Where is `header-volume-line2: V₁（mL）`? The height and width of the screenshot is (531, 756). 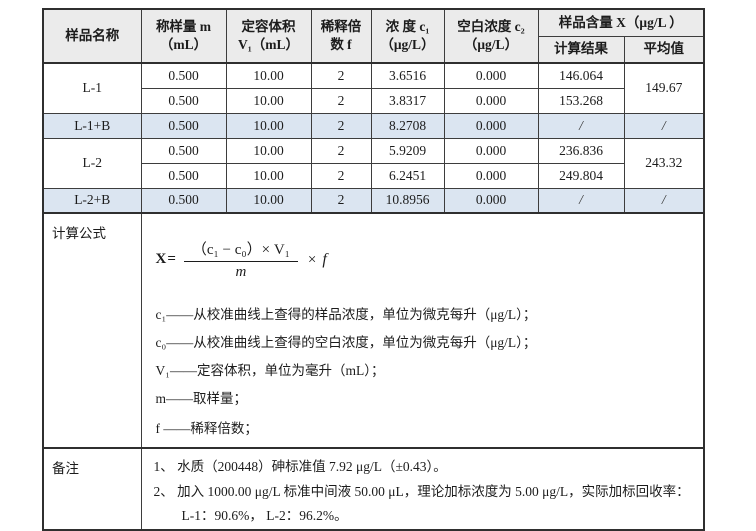 header-volume-line2: V₁（mL） is located at coordinates (268, 44).